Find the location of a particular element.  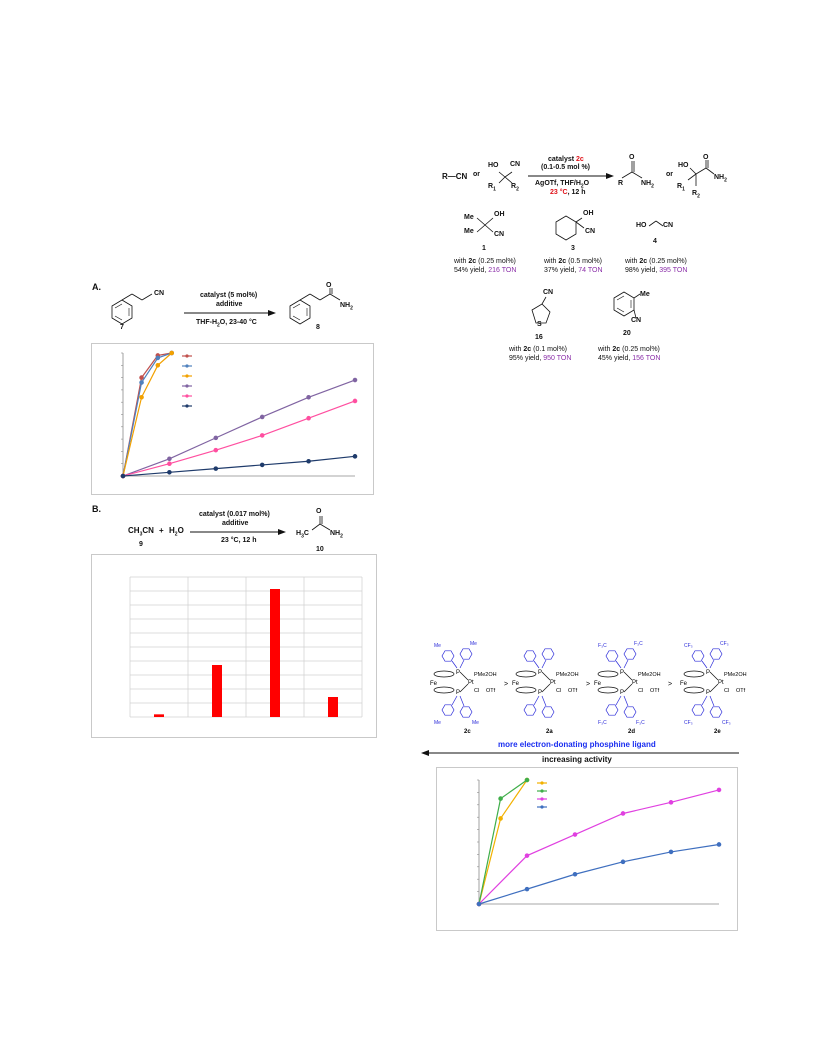

top-reaction-arrow is located at coordinates (571, 176).